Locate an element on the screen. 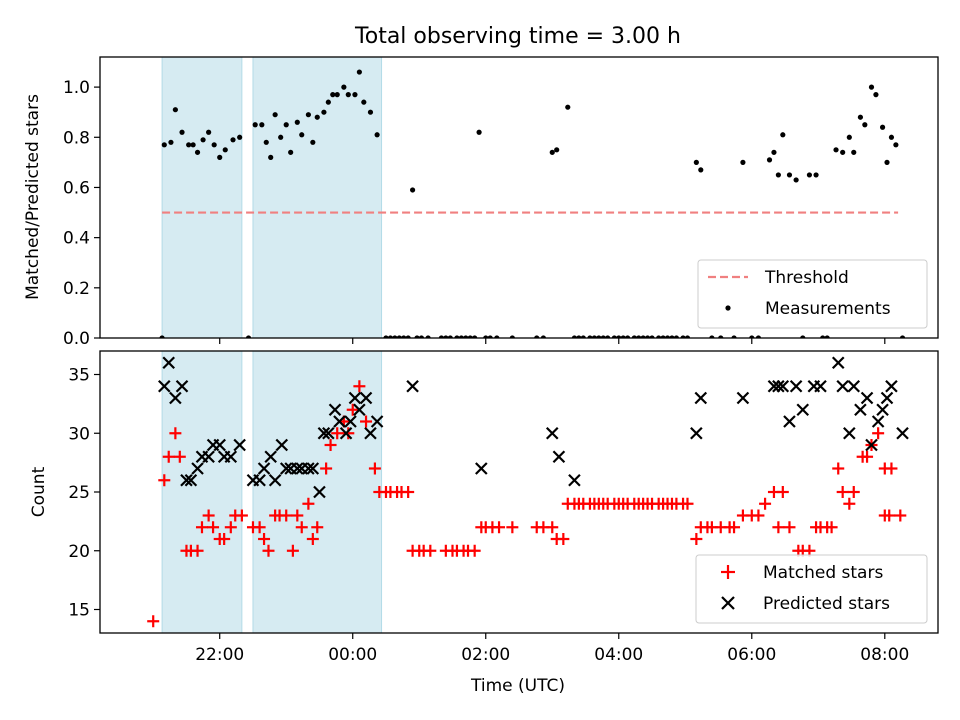 The width and height of the screenshot is (960, 720). x-tick-label: 06:00 is located at coordinates (751, 655).